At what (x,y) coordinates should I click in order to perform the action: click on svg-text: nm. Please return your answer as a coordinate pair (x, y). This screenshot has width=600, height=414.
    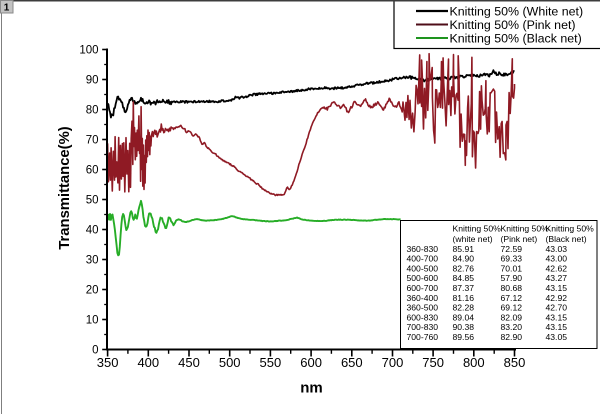
    Looking at the image, I should click on (311, 388).